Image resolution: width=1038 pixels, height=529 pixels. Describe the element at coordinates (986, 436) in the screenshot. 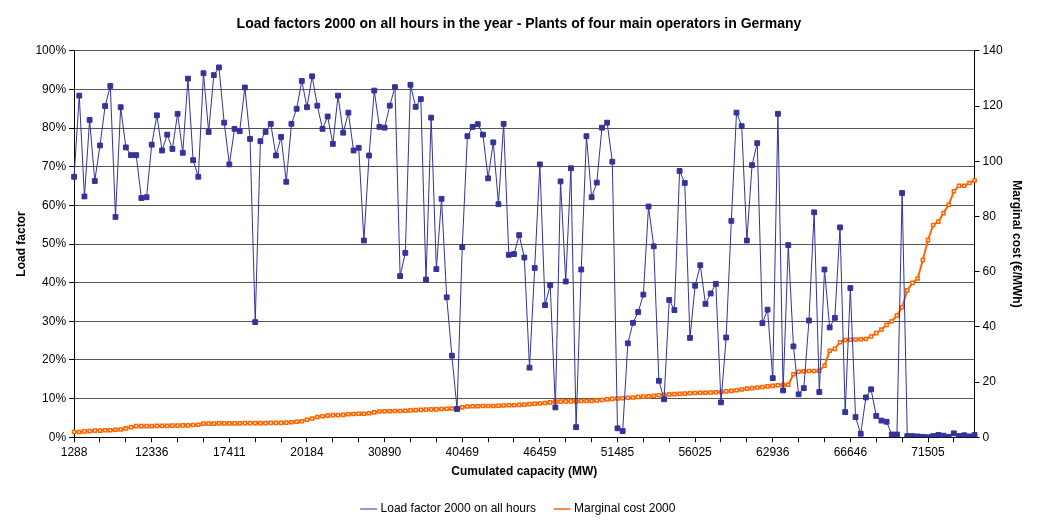

I see `y2-tick-label: 0` at that location.